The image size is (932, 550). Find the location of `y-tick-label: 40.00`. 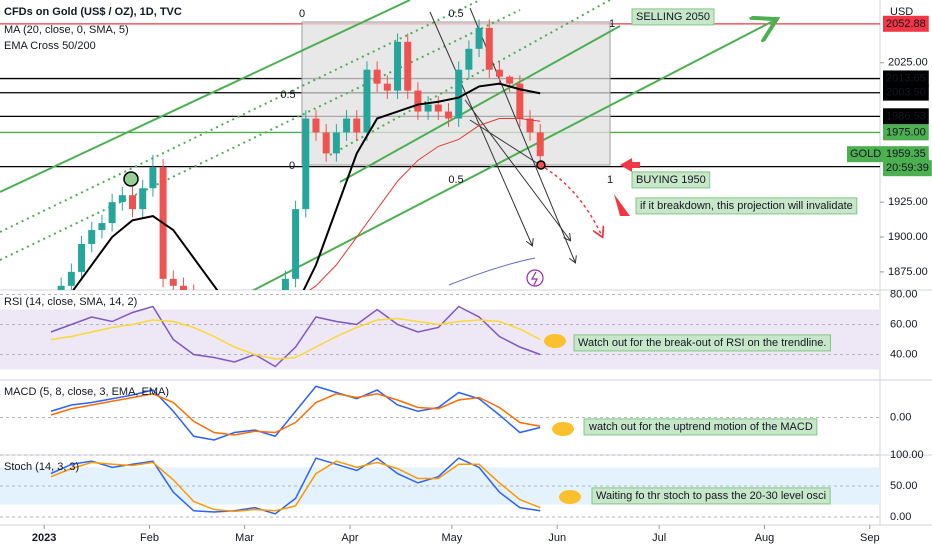

y-tick-label: 40.00 is located at coordinates (904, 354).